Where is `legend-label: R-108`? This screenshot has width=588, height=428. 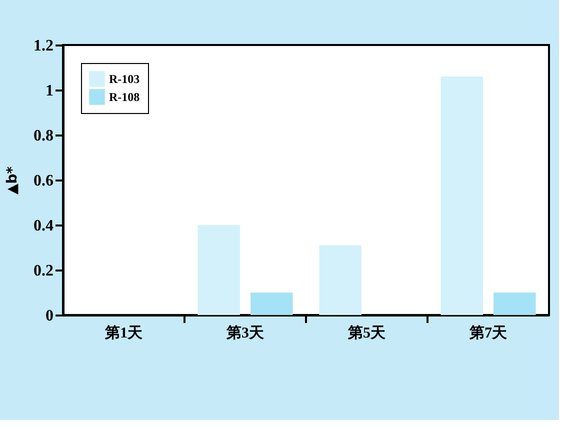 legend-label: R-108 is located at coordinates (124, 97).